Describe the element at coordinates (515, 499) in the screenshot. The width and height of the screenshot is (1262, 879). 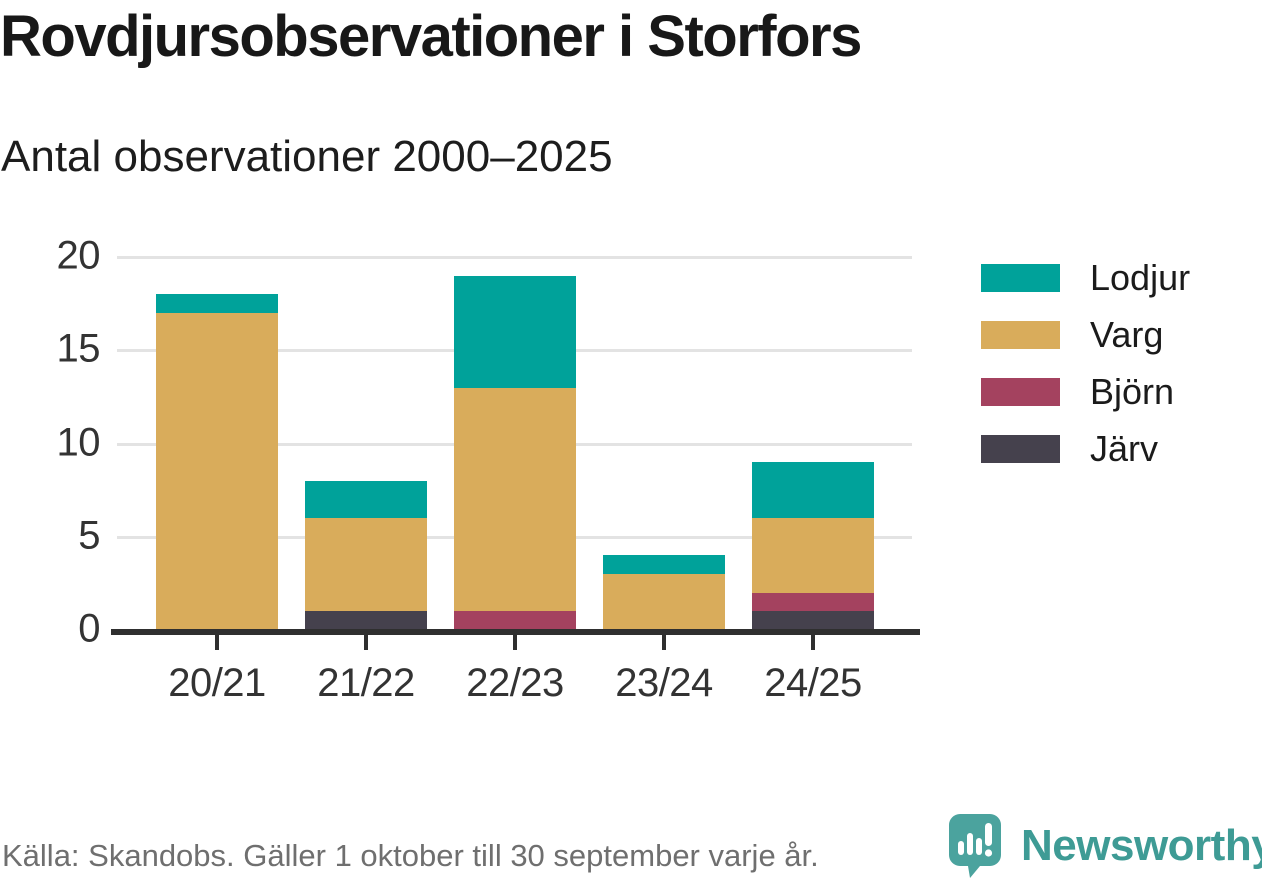
I see `bar-segment-22/23-Varg` at that location.